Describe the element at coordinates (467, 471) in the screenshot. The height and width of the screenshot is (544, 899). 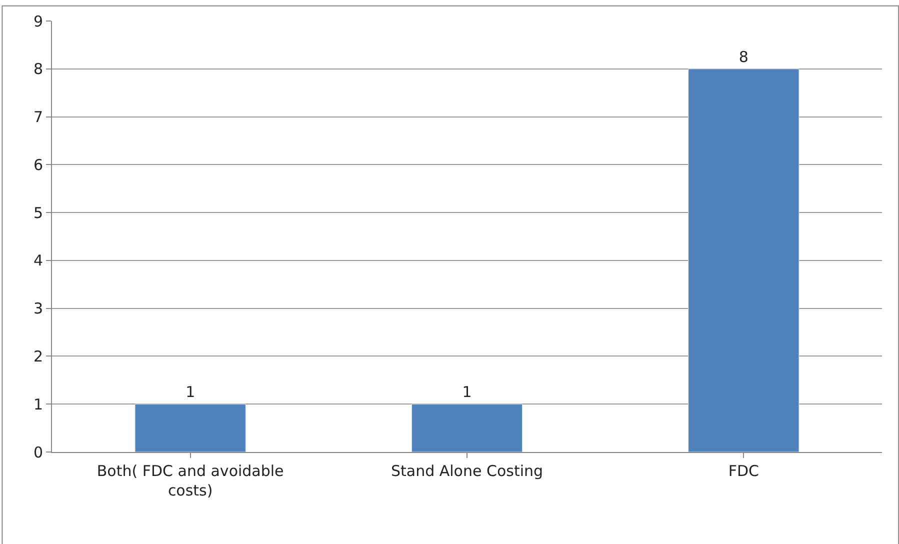
I see `x-tick-label: Stand Alone Costing` at that location.